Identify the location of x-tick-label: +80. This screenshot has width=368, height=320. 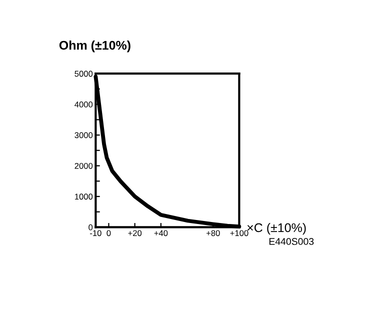
(213, 233).